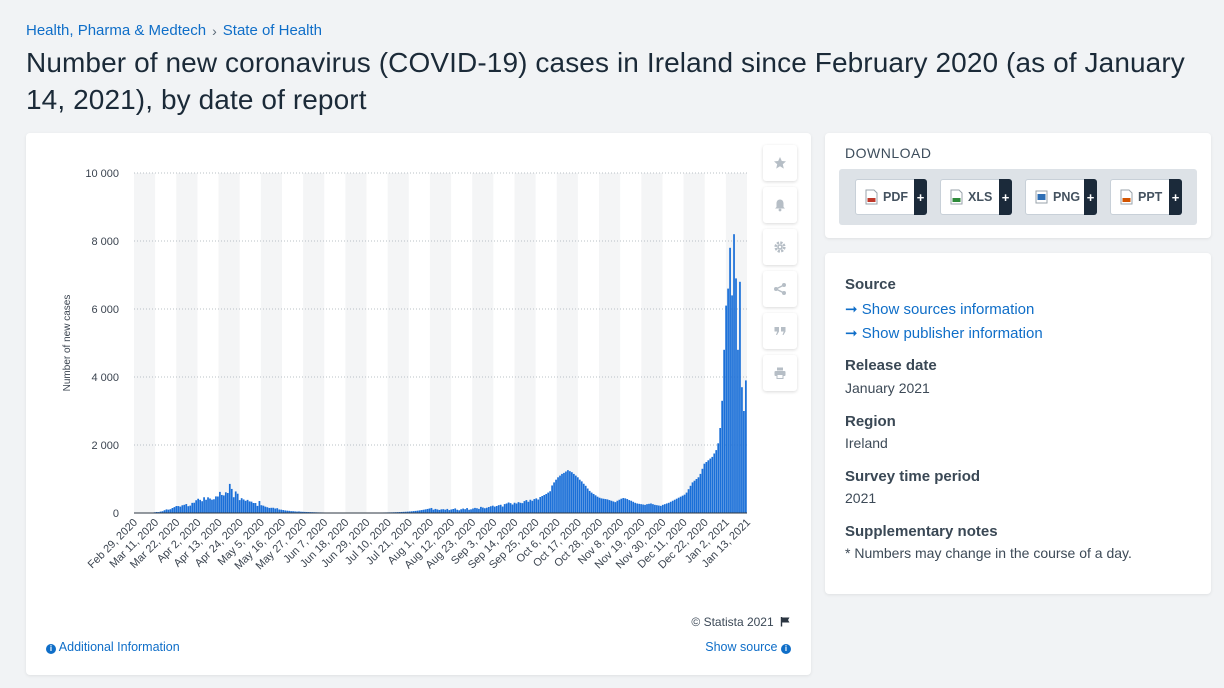  What do you see at coordinates (780, 373) in the screenshot?
I see `print-icon` at bounding box center [780, 373].